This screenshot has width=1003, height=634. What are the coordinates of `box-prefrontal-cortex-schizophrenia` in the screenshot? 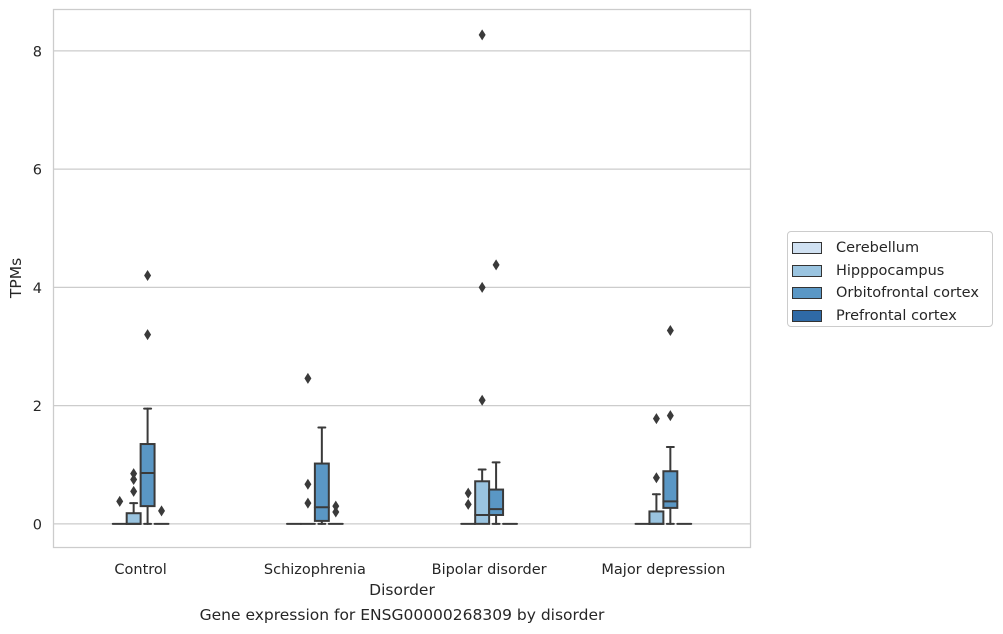 It's located at (335, 512).